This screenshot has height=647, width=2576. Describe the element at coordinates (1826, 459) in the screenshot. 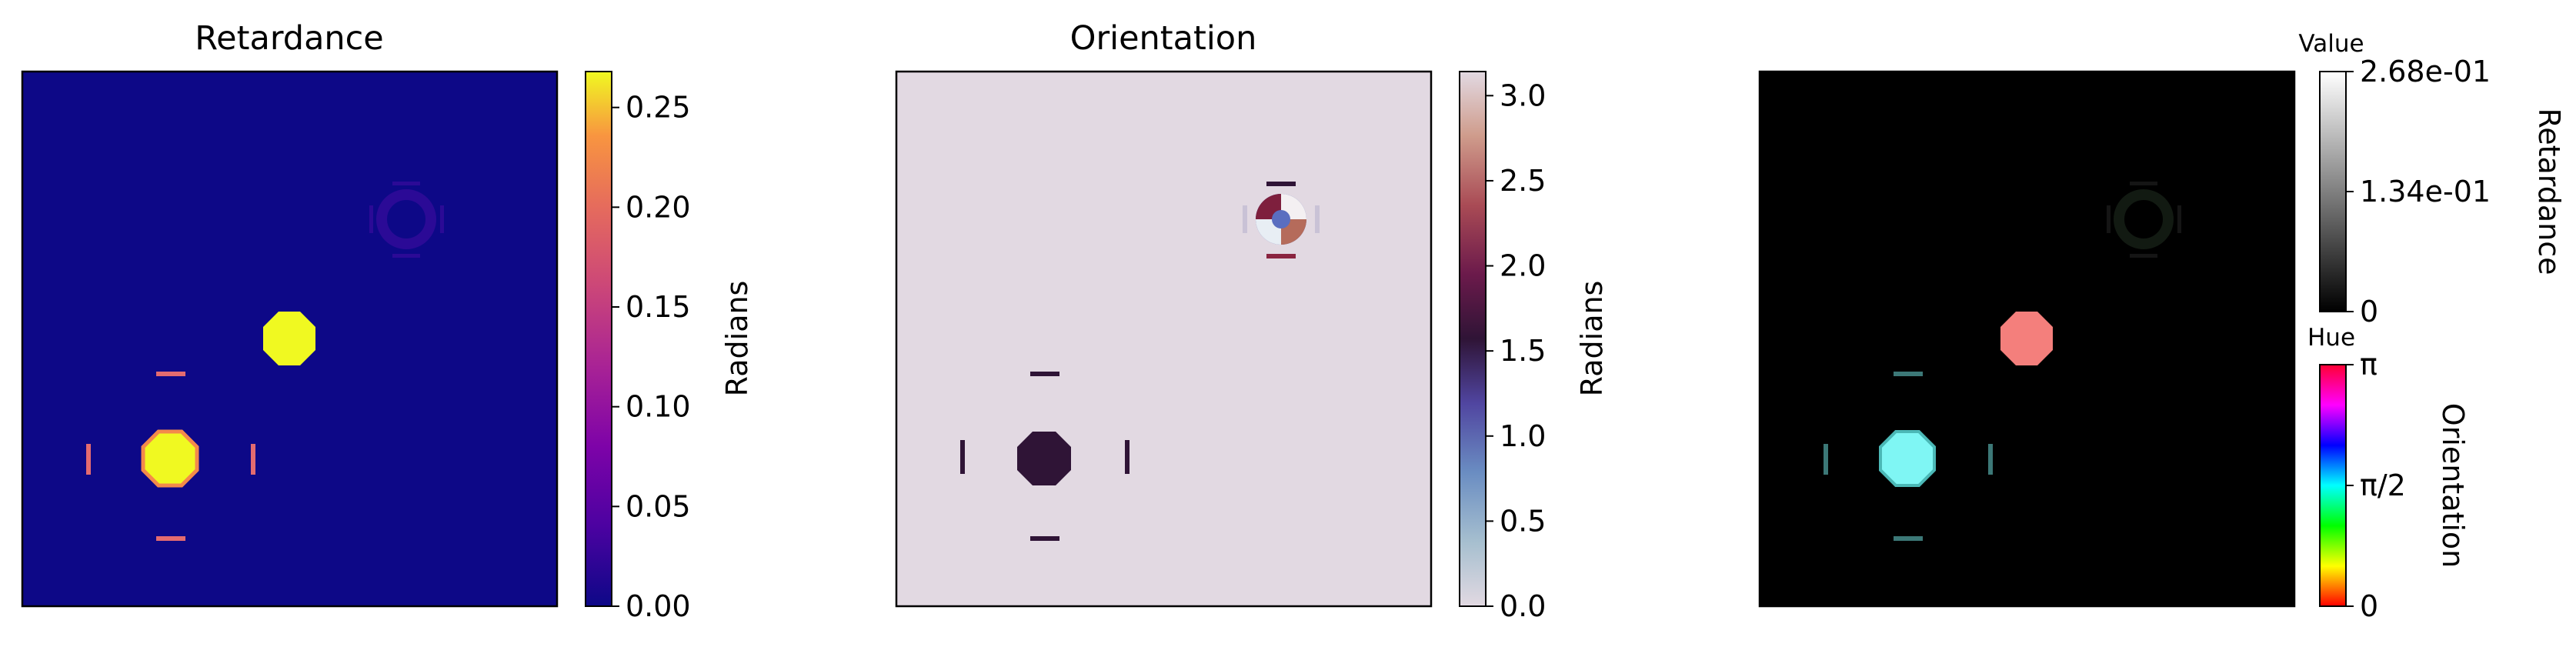

I see `overlay-bar-left` at that location.